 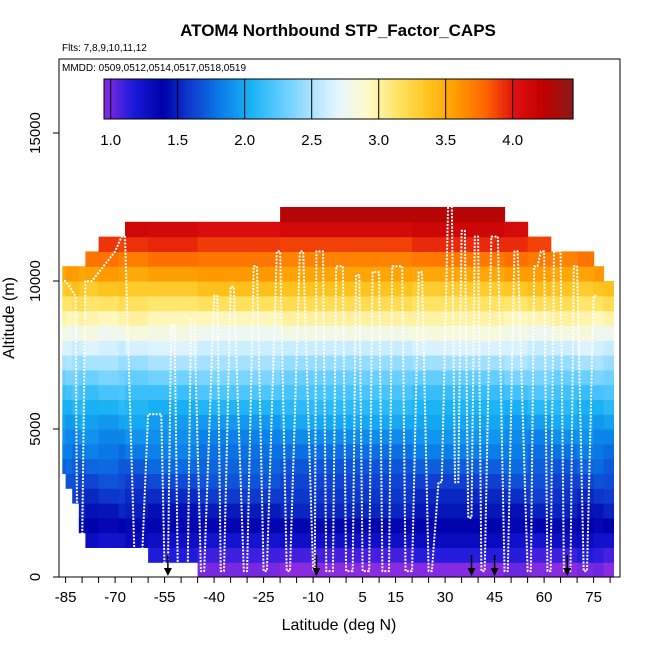 I want to click on x-tick-label: -55, so click(x=165, y=597).